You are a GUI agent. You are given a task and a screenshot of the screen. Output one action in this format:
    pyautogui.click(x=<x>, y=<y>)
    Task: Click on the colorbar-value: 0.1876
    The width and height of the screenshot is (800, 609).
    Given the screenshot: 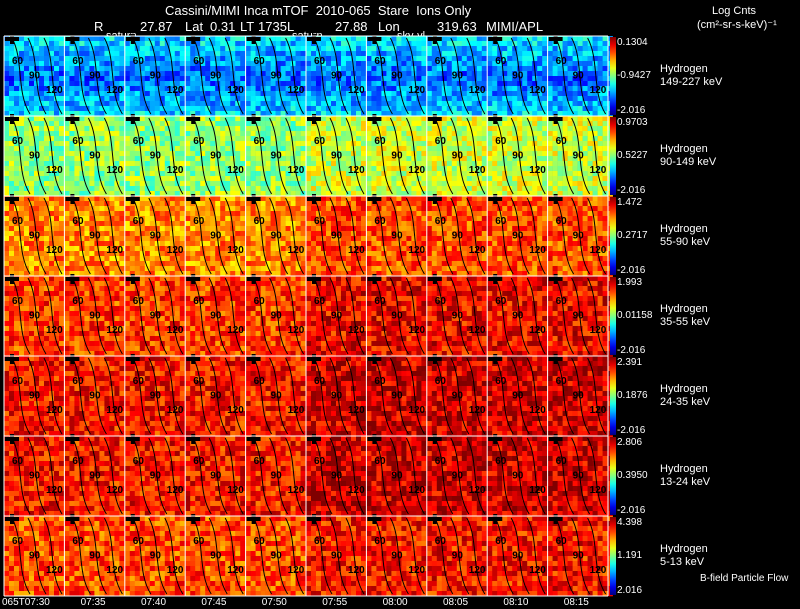 What is the action you would take?
    pyautogui.click(x=632, y=395)
    